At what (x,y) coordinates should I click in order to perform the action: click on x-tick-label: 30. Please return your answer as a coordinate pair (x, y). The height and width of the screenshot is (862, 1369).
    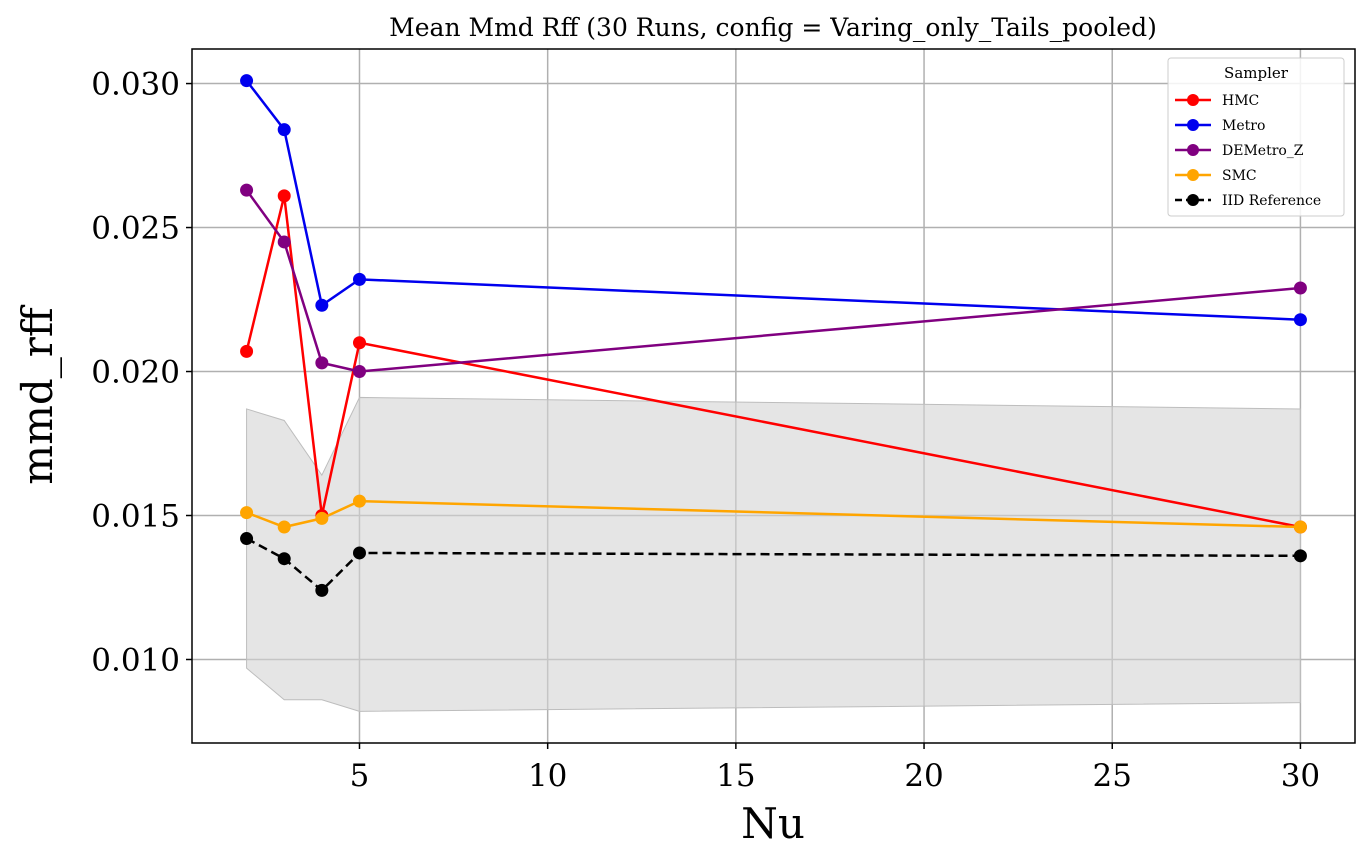
    Looking at the image, I should click on (1300, 776).